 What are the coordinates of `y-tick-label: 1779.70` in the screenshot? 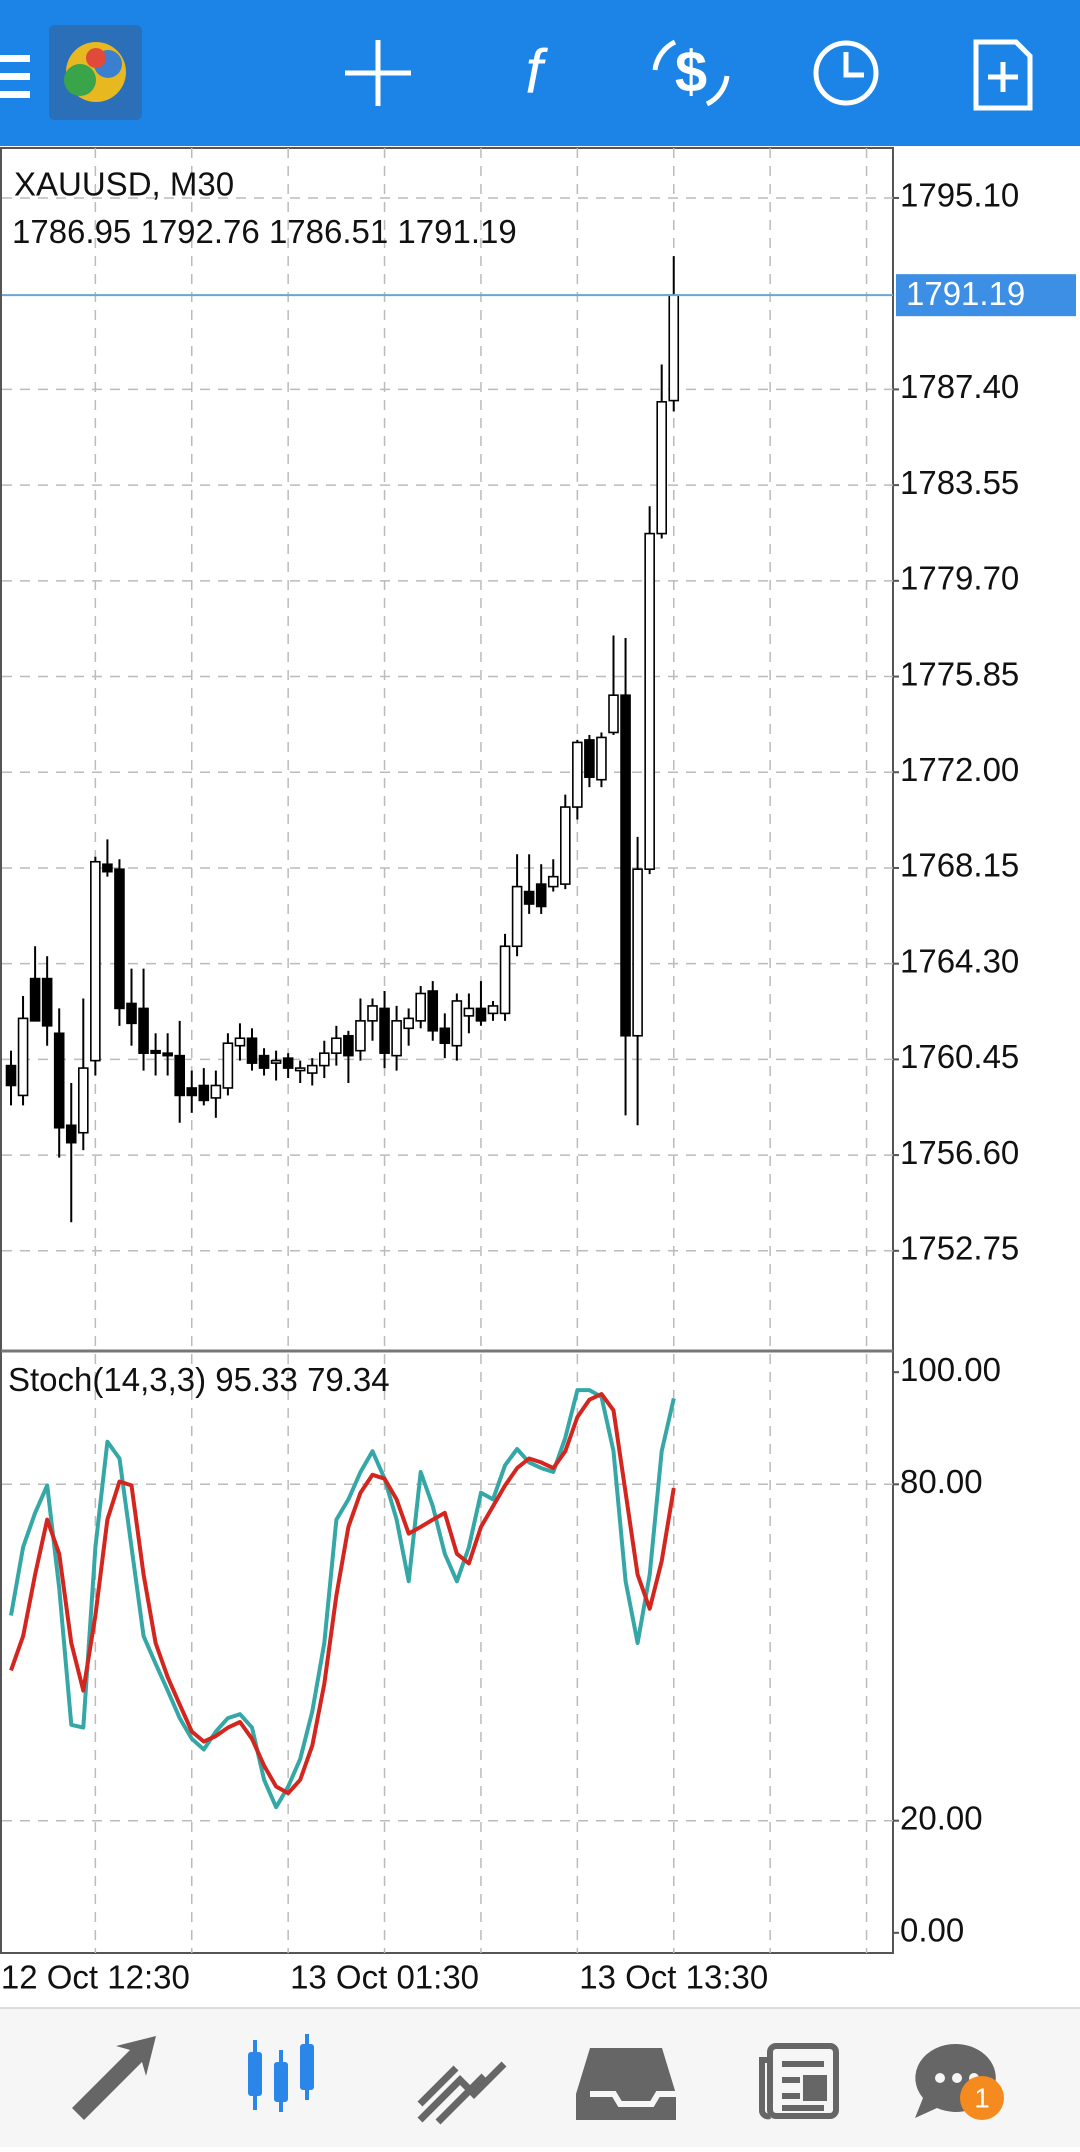 It's located at (959, 578).